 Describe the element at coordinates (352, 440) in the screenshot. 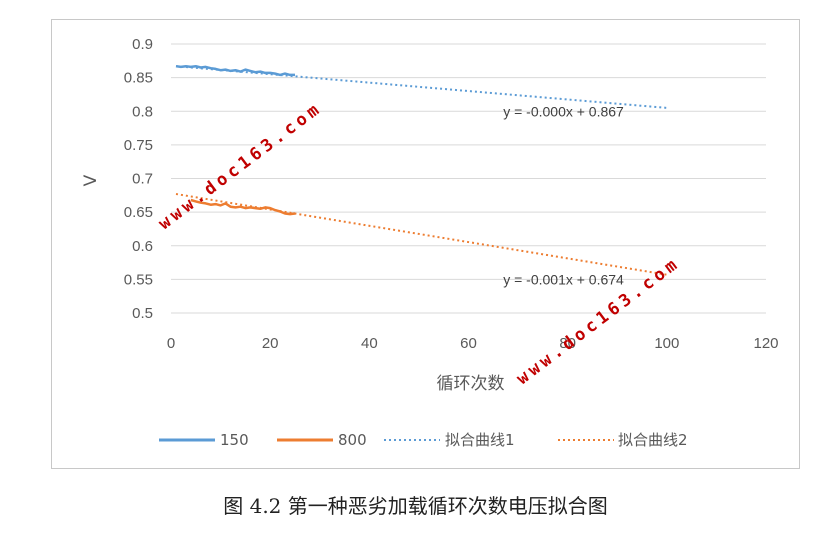

I see `legend-label: 800` at that location.